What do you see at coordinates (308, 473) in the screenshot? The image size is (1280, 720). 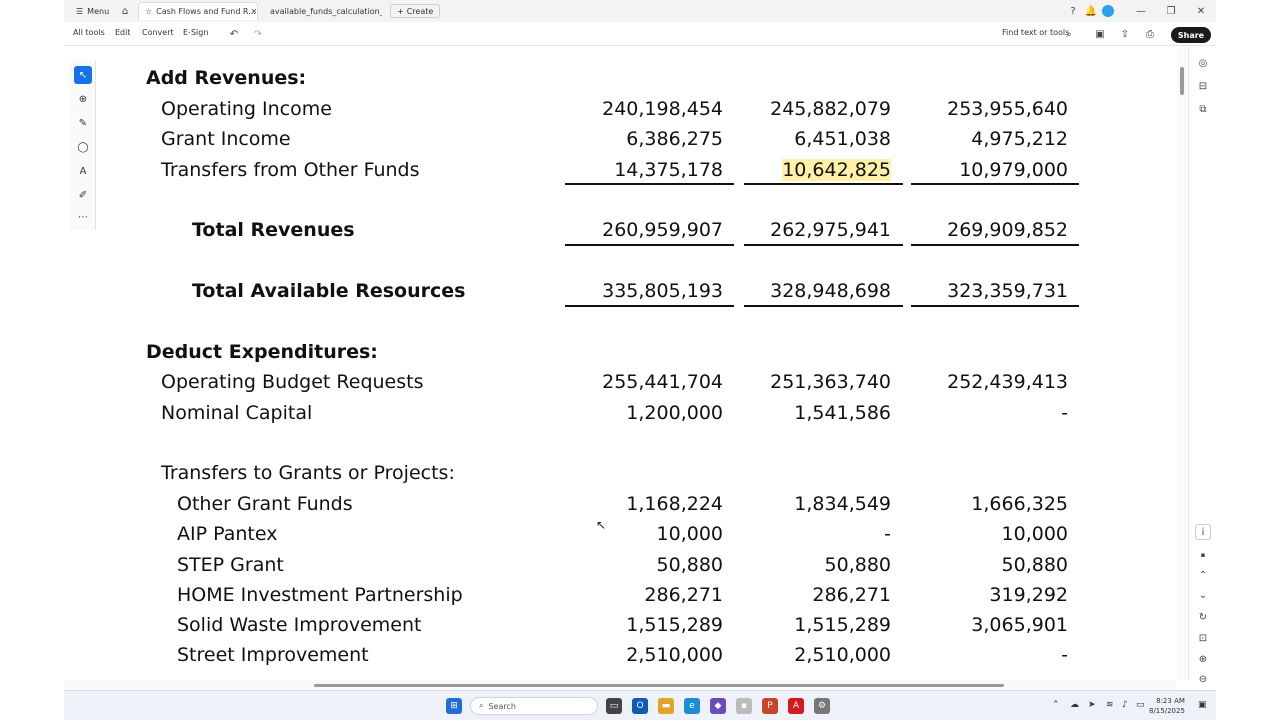 I see `table-row: Transfers to Grants or Projects:` at bounding box center [308, 473].